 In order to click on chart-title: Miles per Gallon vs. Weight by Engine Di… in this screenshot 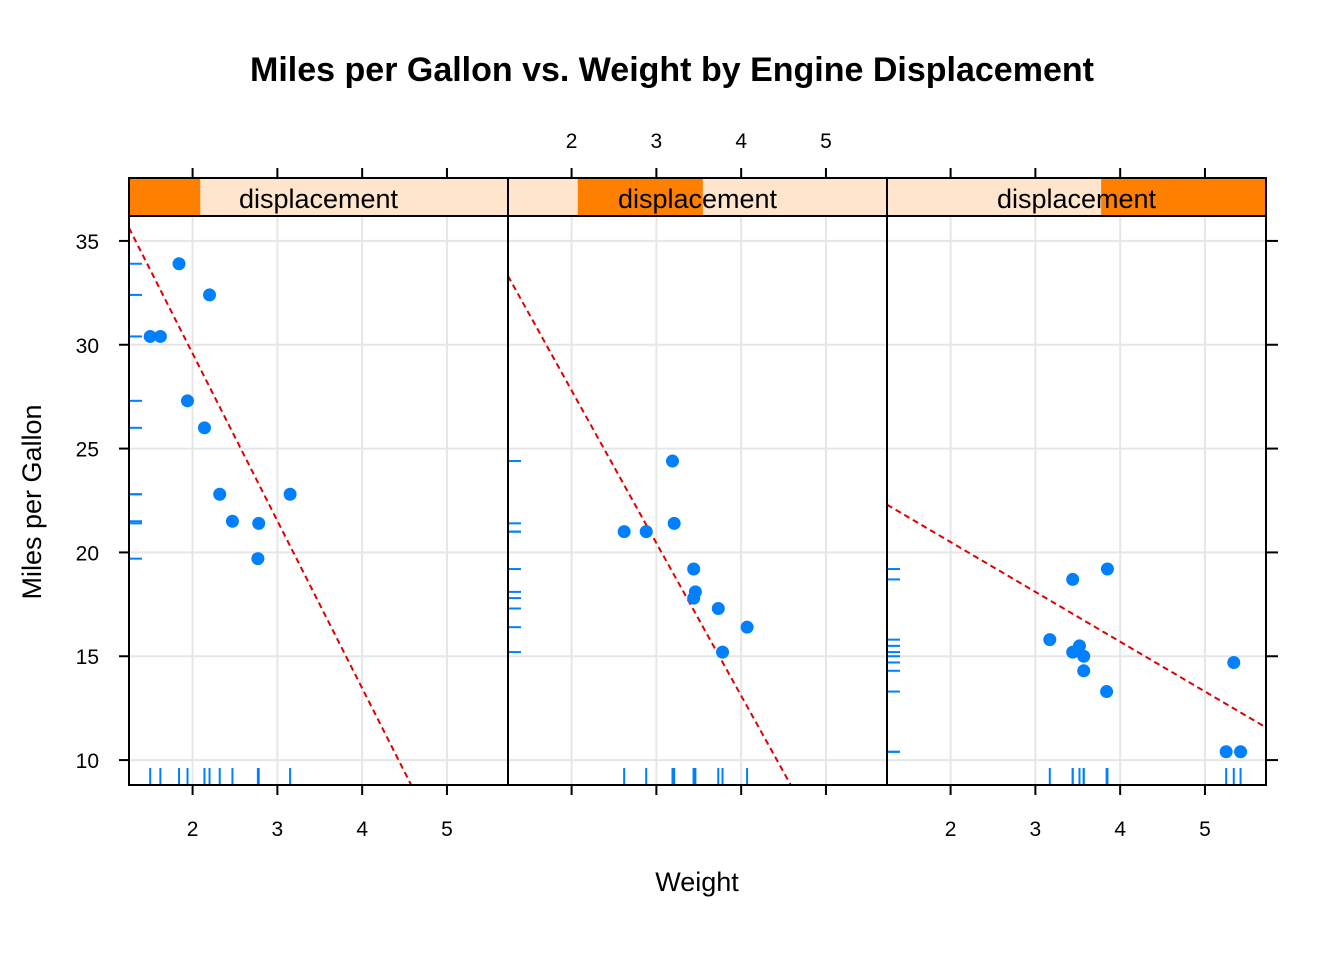, I will do `click(672, 70)`.